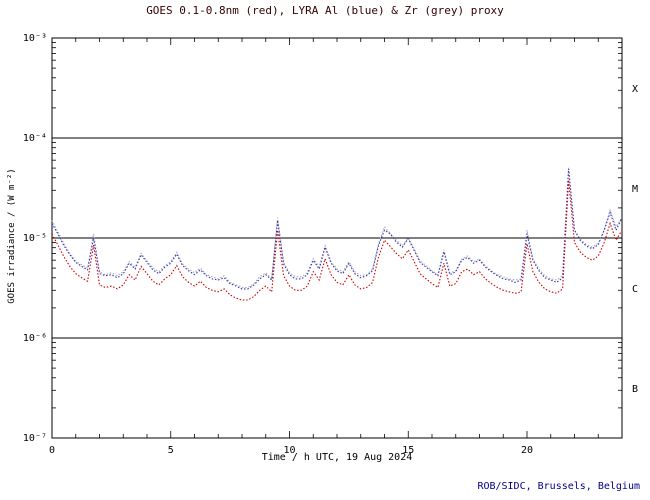 This screenshot has width=650, height=500. What do you see at coordinates (635, 189) in the screenshot?
I see `flare-class-label: M` at bounding box center [635, 189].